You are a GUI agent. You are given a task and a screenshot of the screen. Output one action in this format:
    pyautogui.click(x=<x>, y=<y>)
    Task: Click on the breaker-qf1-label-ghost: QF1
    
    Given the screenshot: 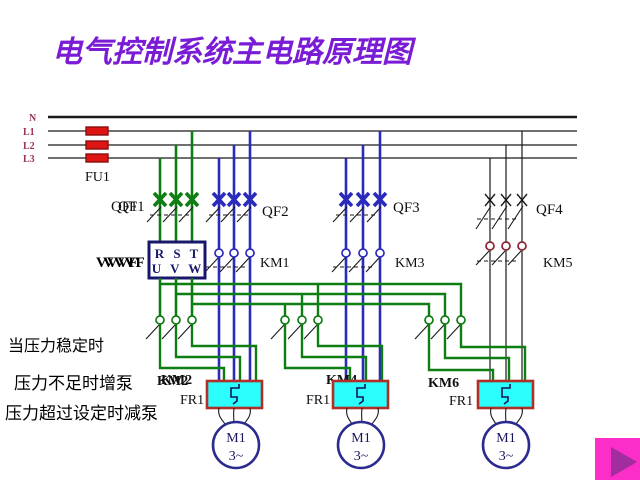 What is the action you would take?
    pyautogui.click(x=124, y=207)
    